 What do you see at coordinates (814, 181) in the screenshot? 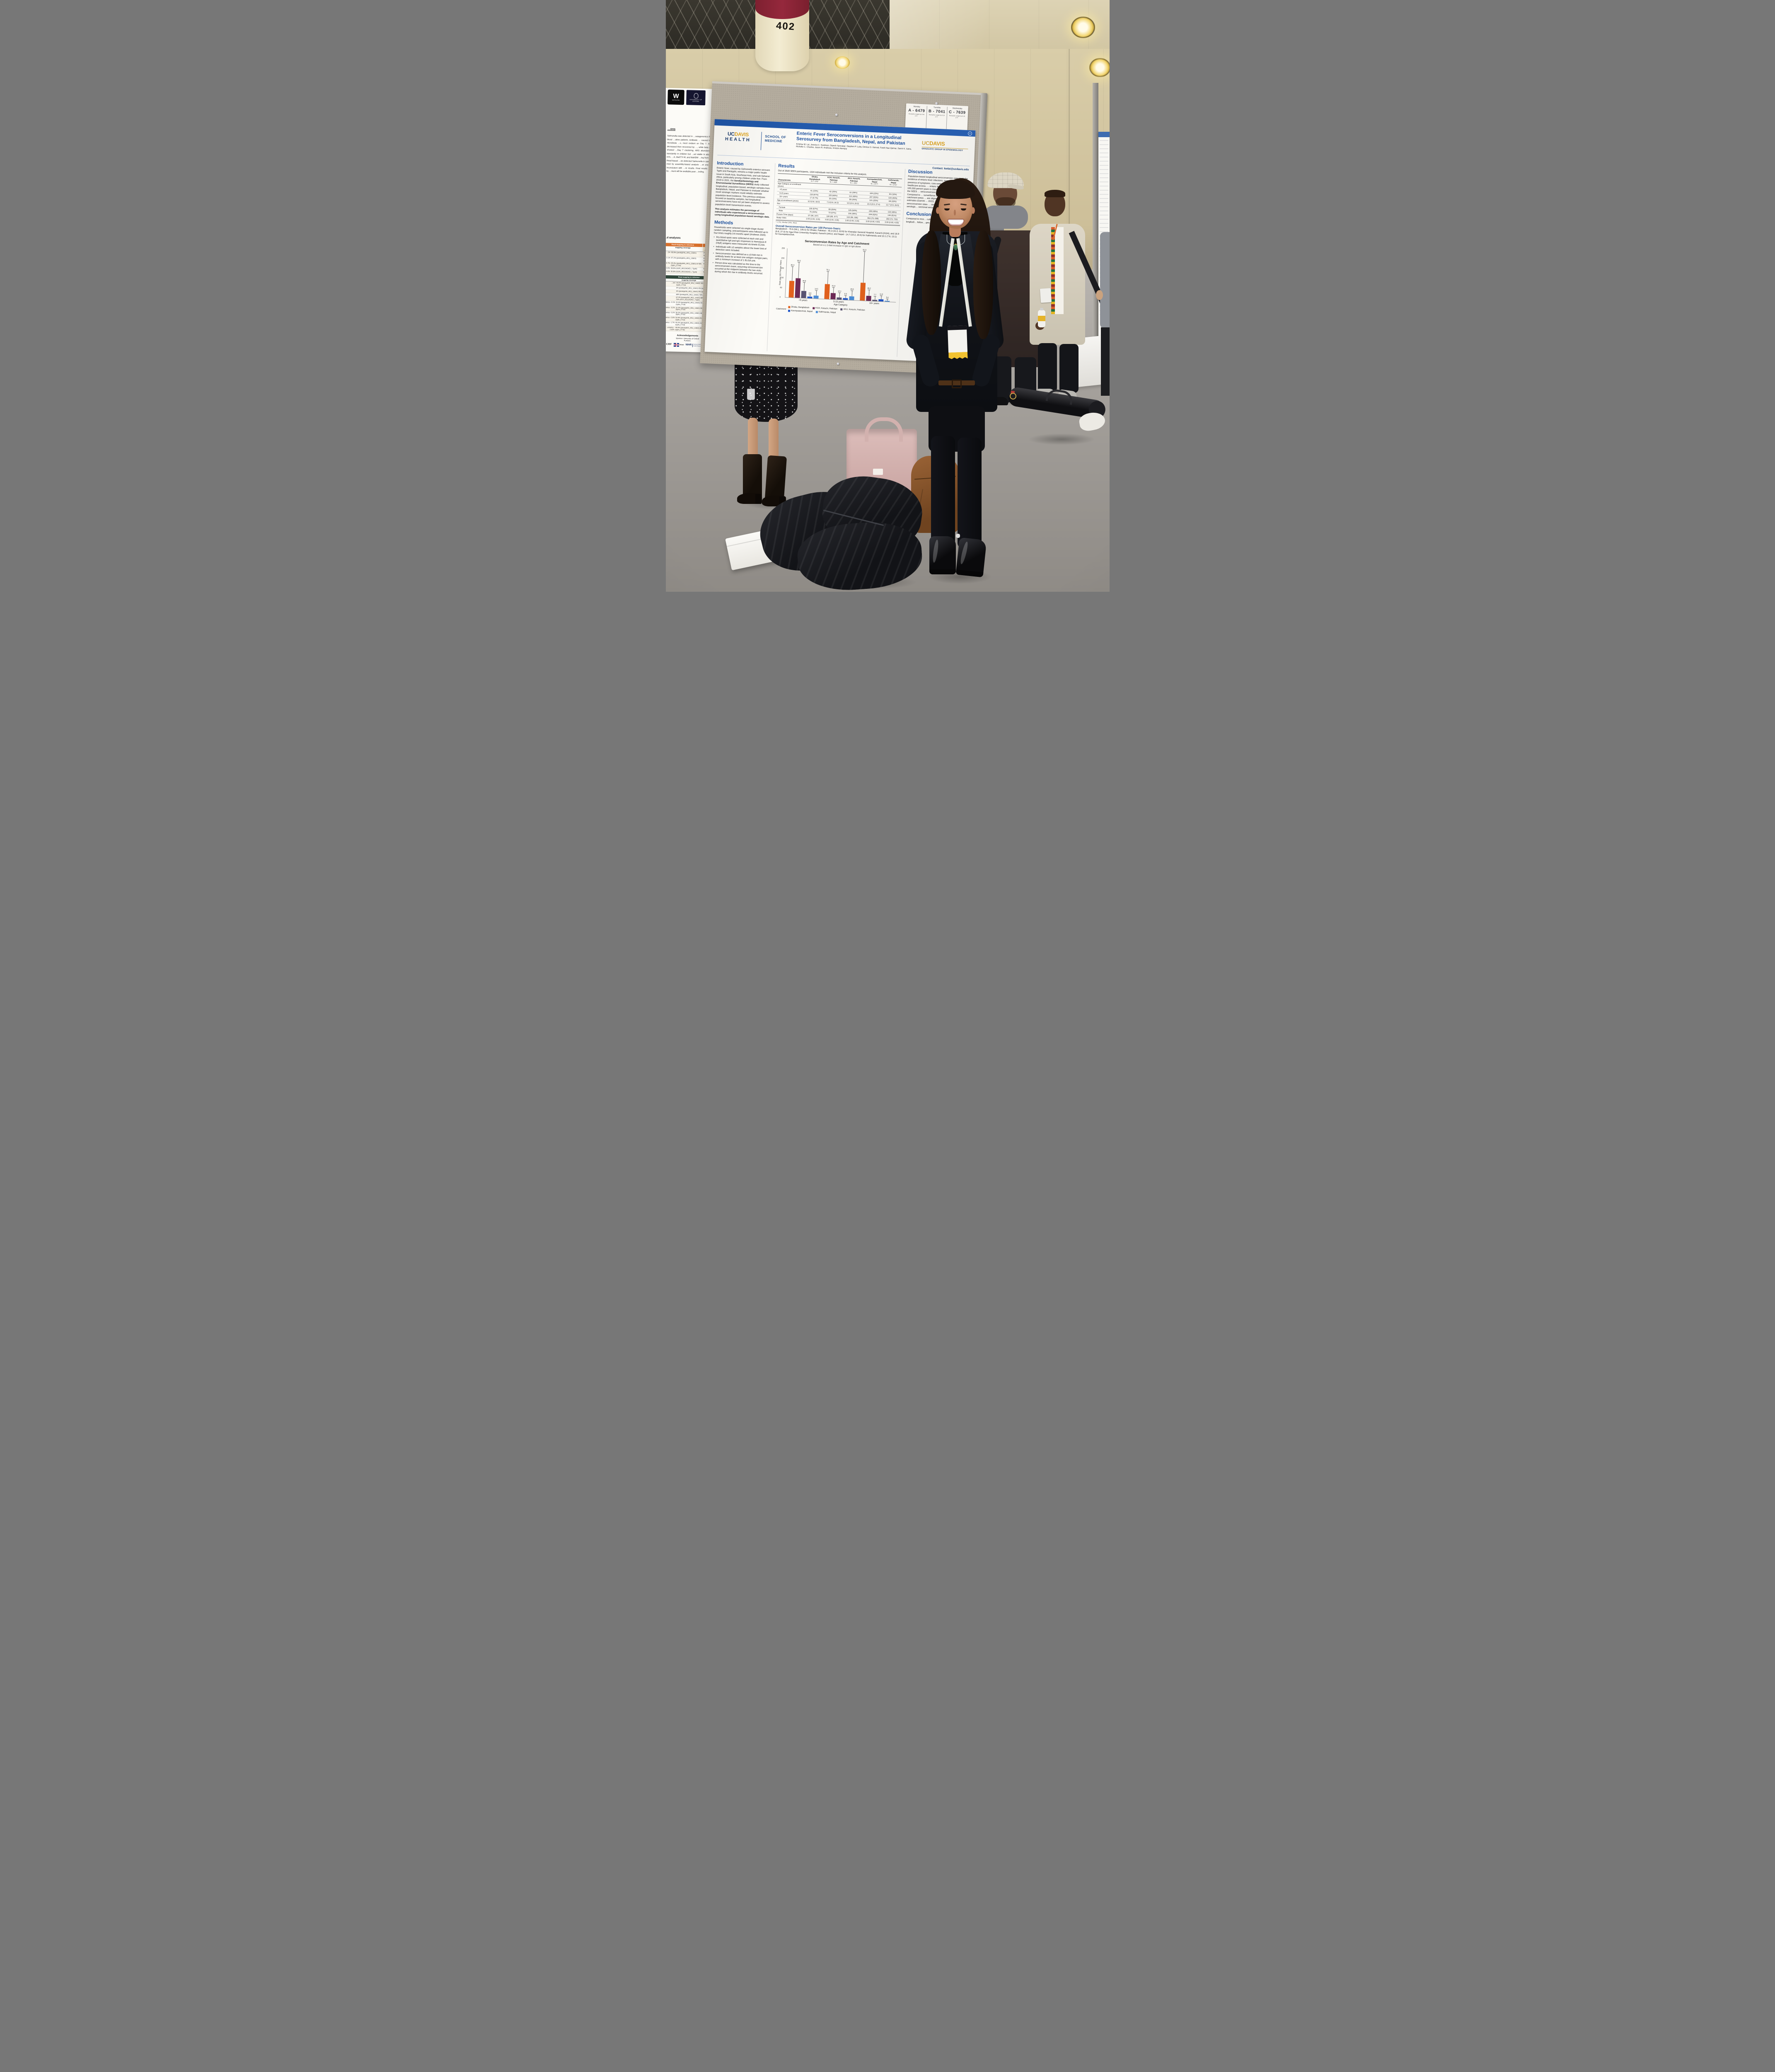
I see `table-header-n: N = 176¹` at bounding box center [814, 181].